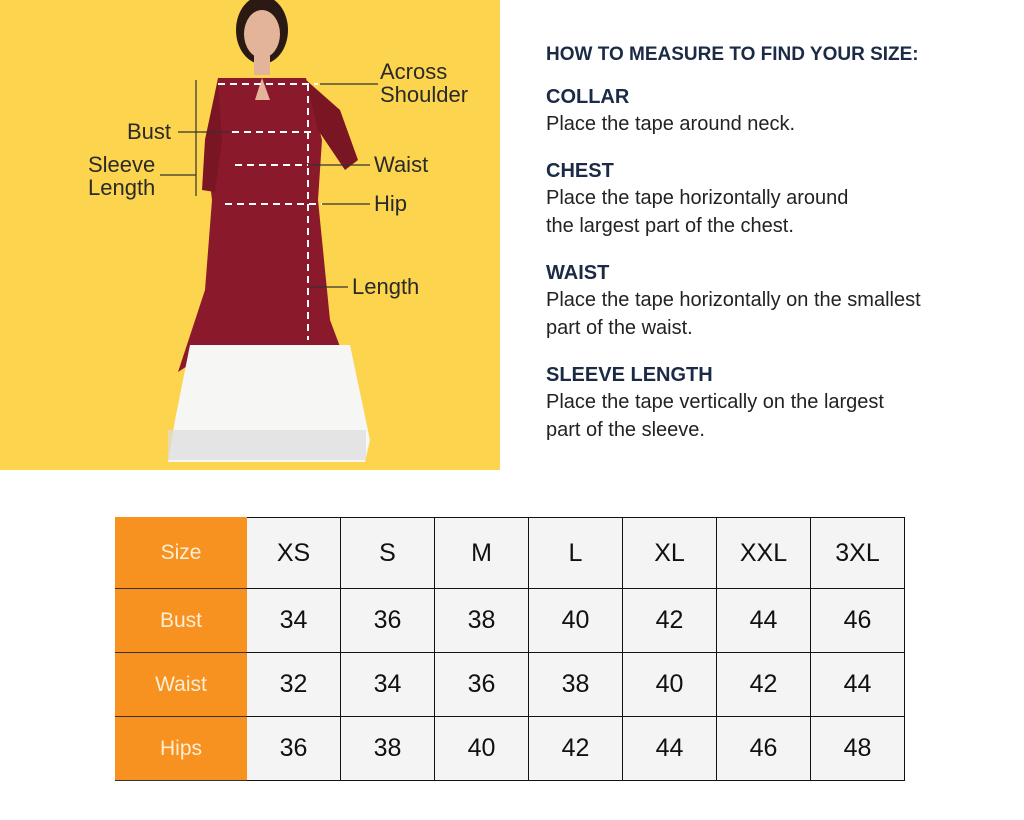  What do you see at coordinates (181, 620) in the screenshot?
I see `row-header: Bust` at bounding box center [181, 620].